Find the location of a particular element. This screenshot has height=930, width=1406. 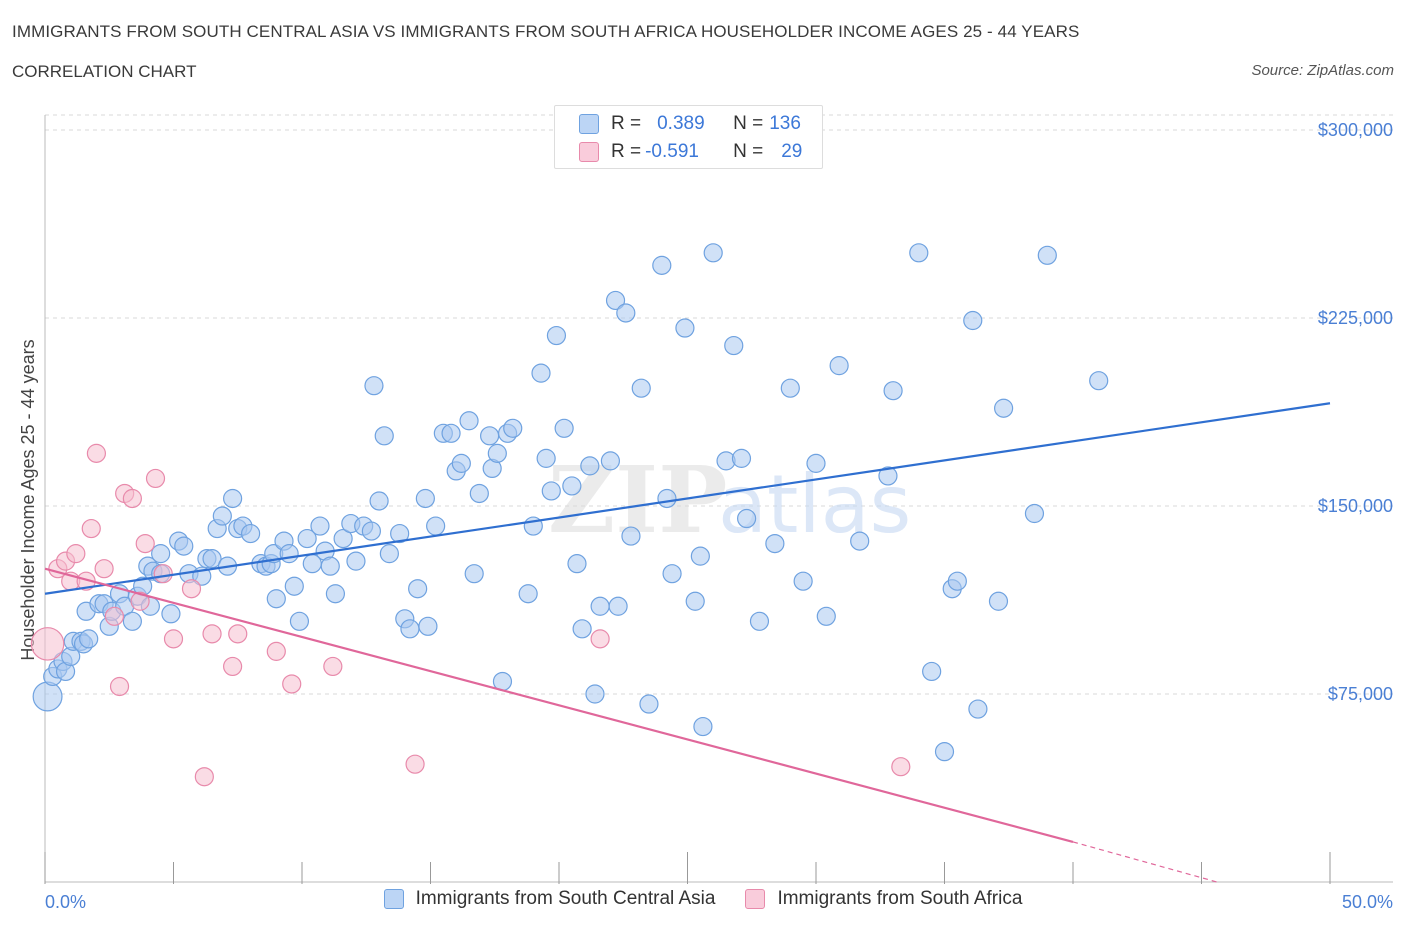

y-axis-label: Householder Income Ages 25 - 44 years is located at coordinates (28, 499).